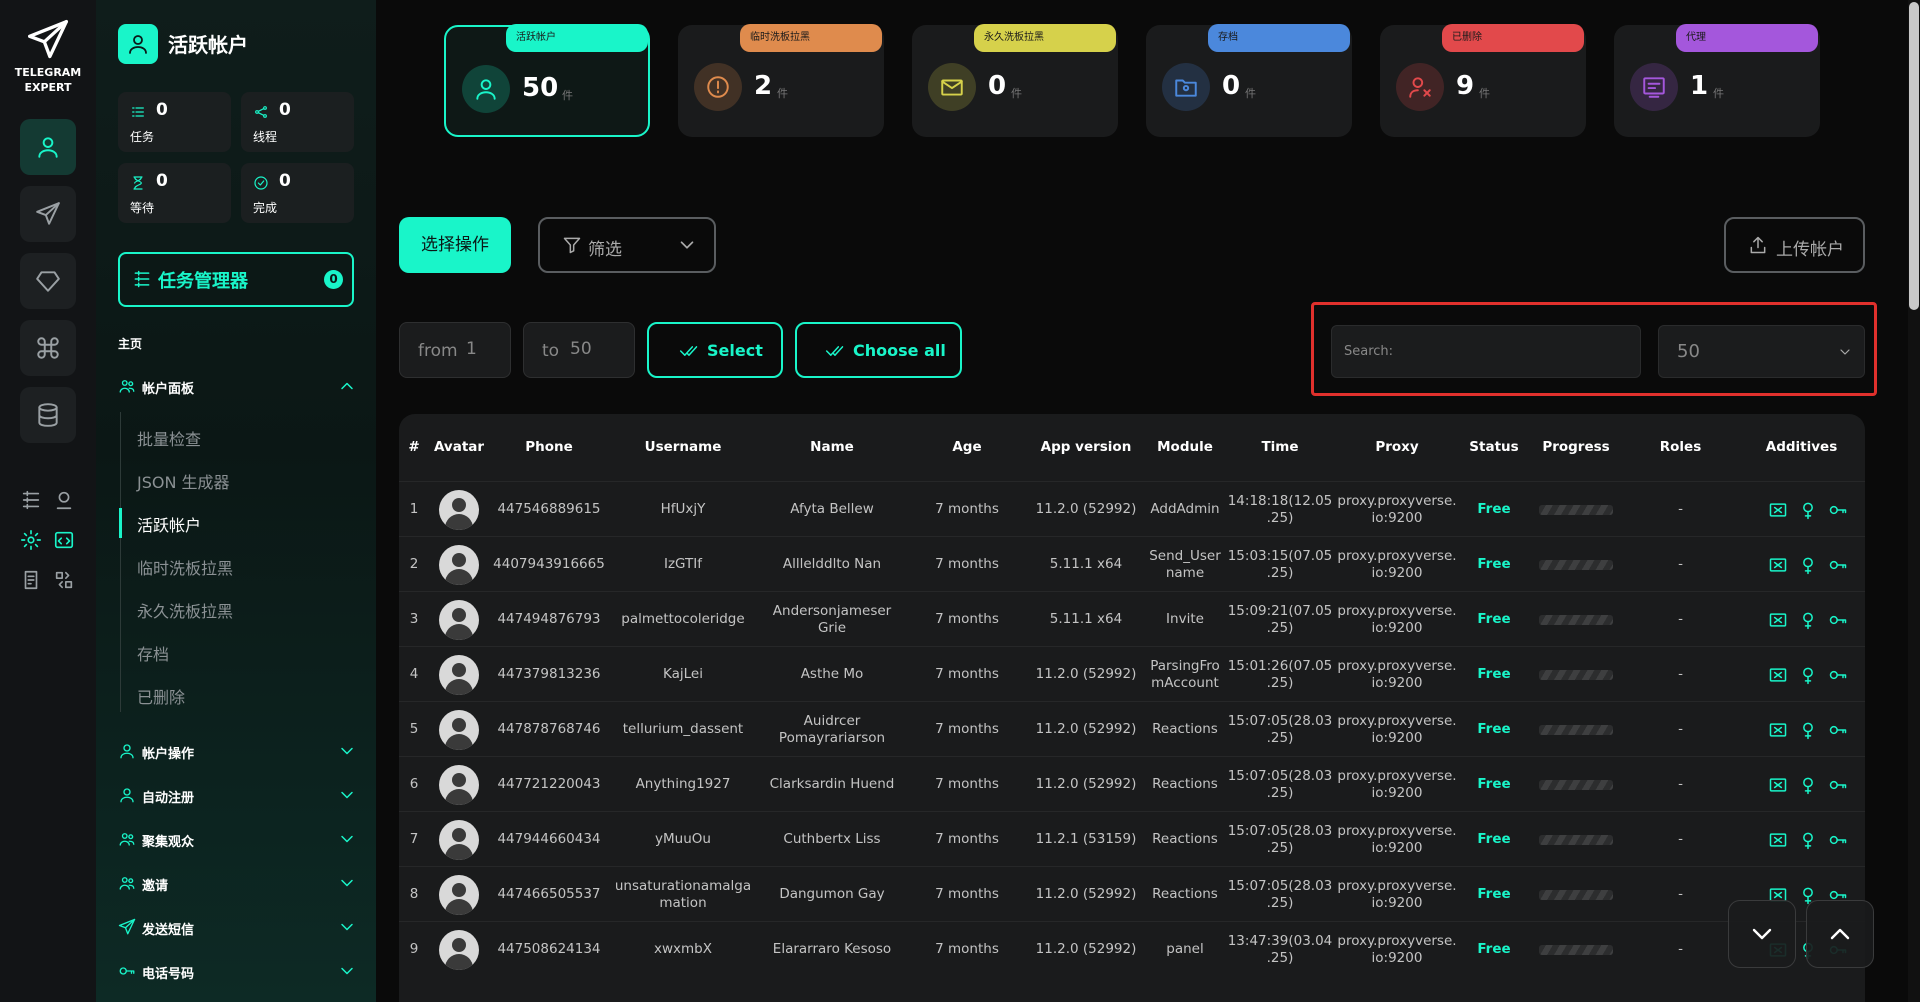  What do you see at coordinates (1185, 509) in the screenshot?
I see `table-cell: AddAdmin` at bounding box center [1185, 509].